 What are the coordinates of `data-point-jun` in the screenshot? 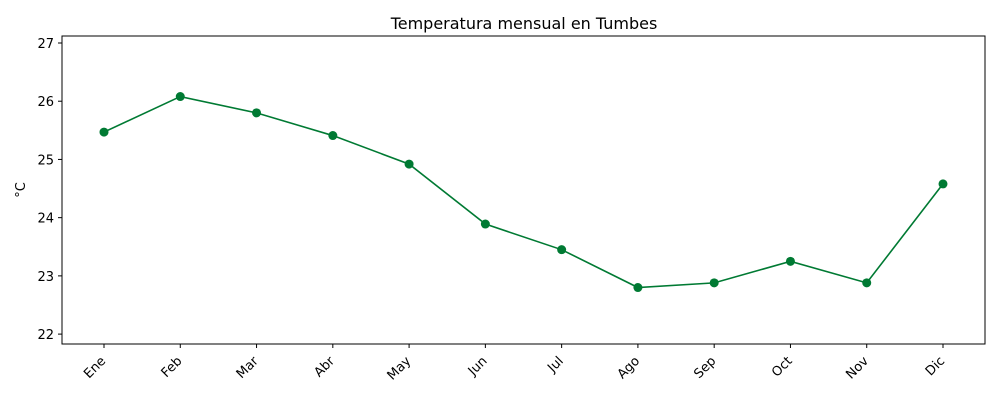 It's located at (485, 224).